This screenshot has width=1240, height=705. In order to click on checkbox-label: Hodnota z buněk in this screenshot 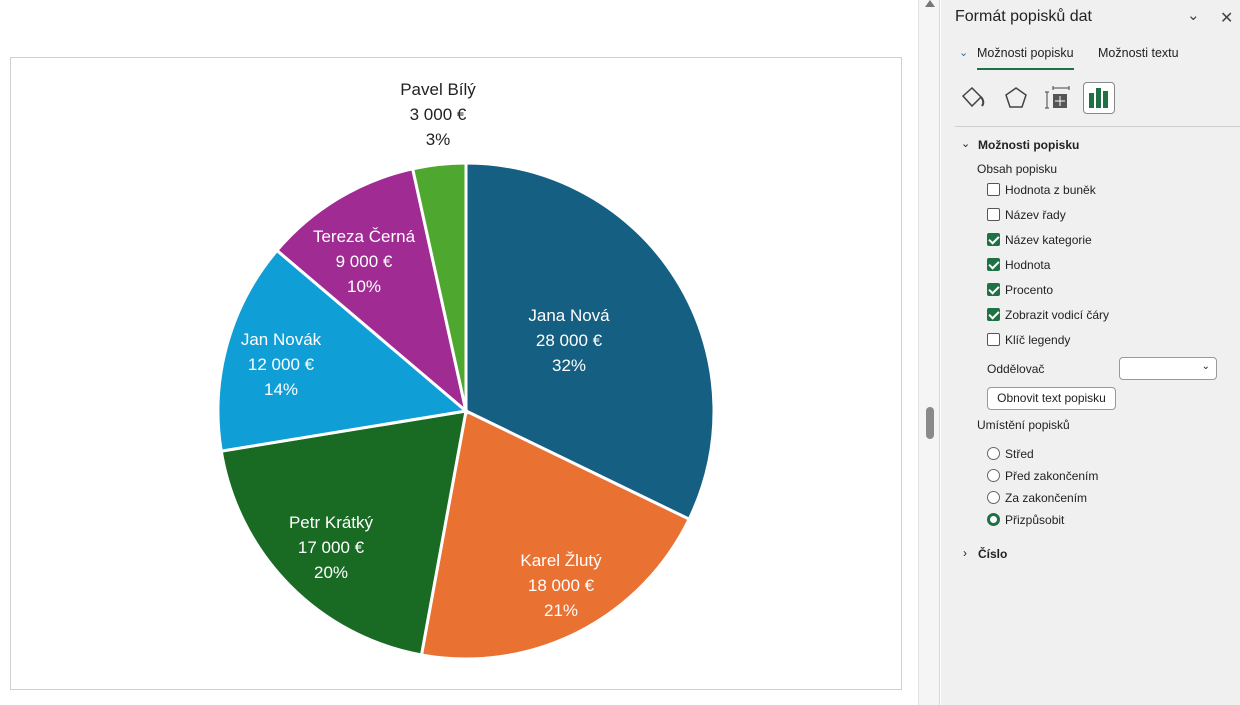, I will do `click(1050, 190)`.